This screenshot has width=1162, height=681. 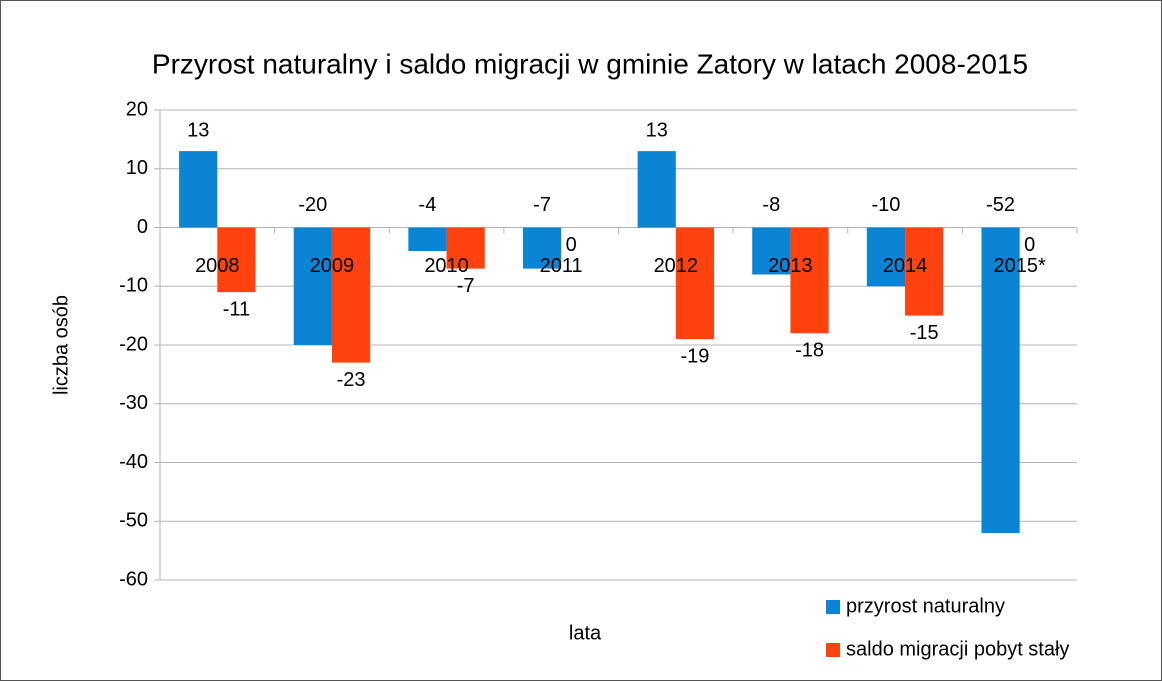 I want to click on data-label: -18, so click(x=809, y=351).